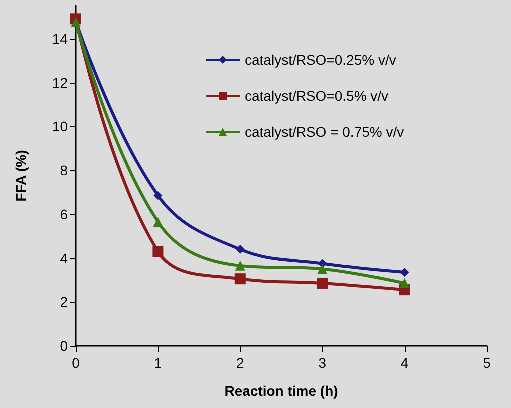  Describe the element at coordinates (487, 363) in the screenshot. I see `x-tick-label: 5` at that location.